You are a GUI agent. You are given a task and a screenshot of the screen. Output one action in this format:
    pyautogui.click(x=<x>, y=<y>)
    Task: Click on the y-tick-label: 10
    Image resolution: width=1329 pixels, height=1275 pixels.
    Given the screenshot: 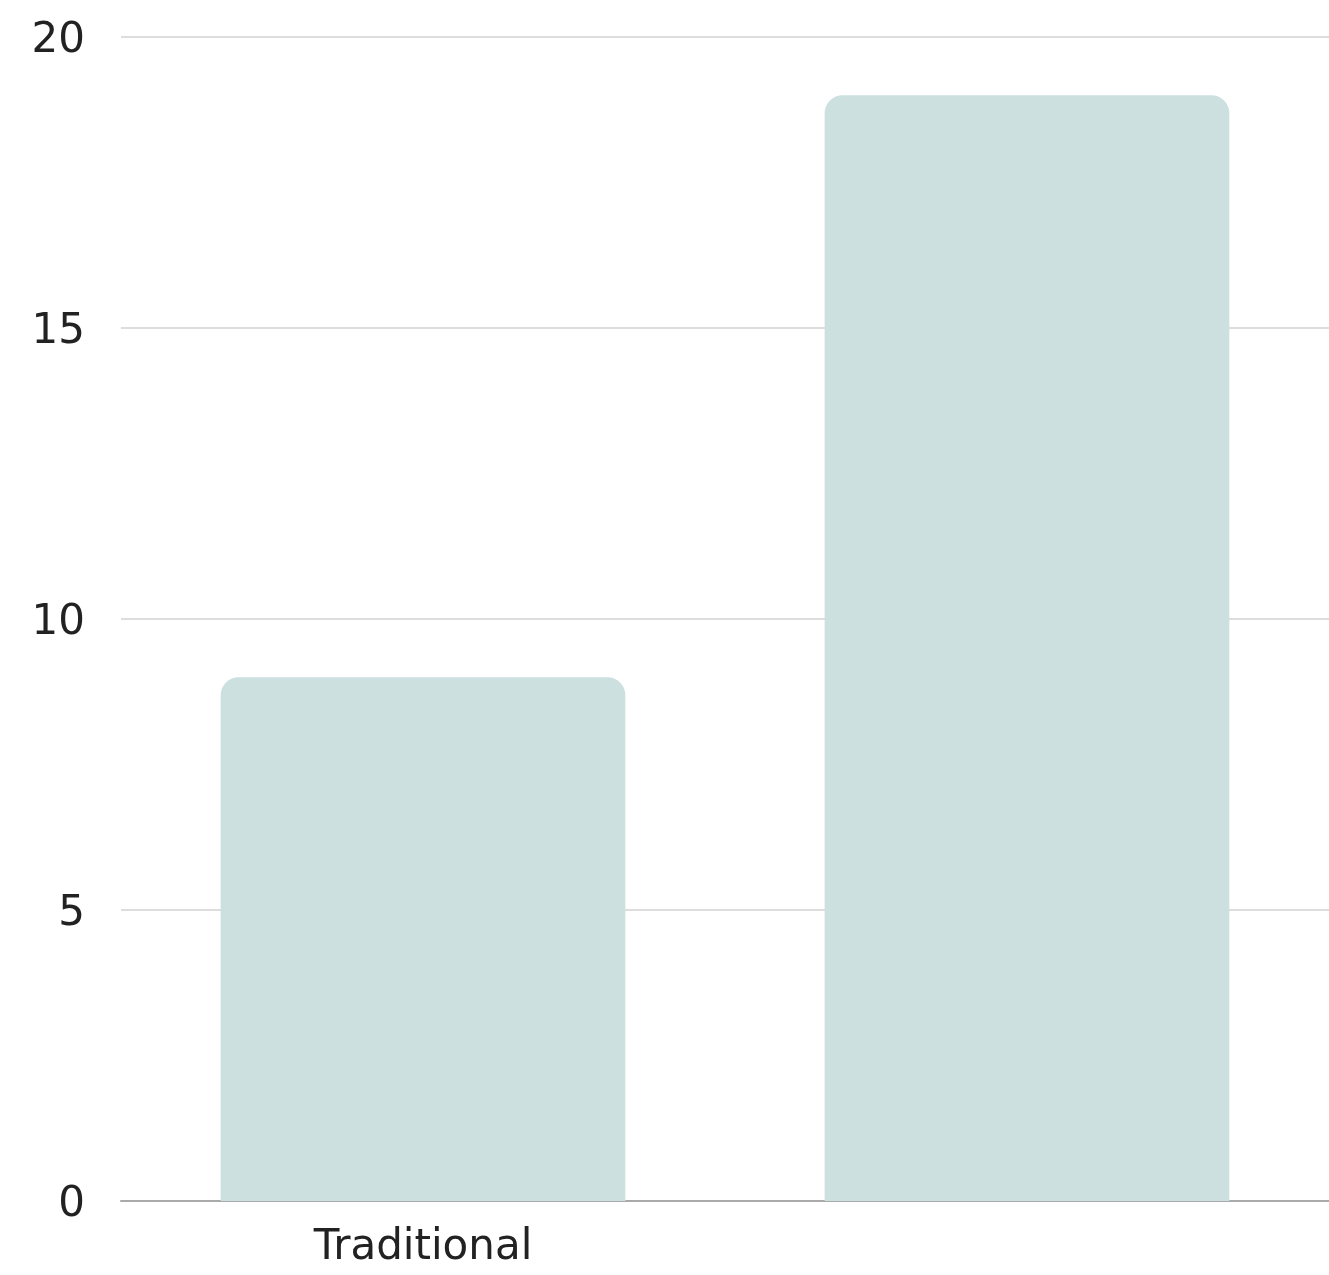 What is the action you would take?
    pyautogui.click(x=58, y=619)
    